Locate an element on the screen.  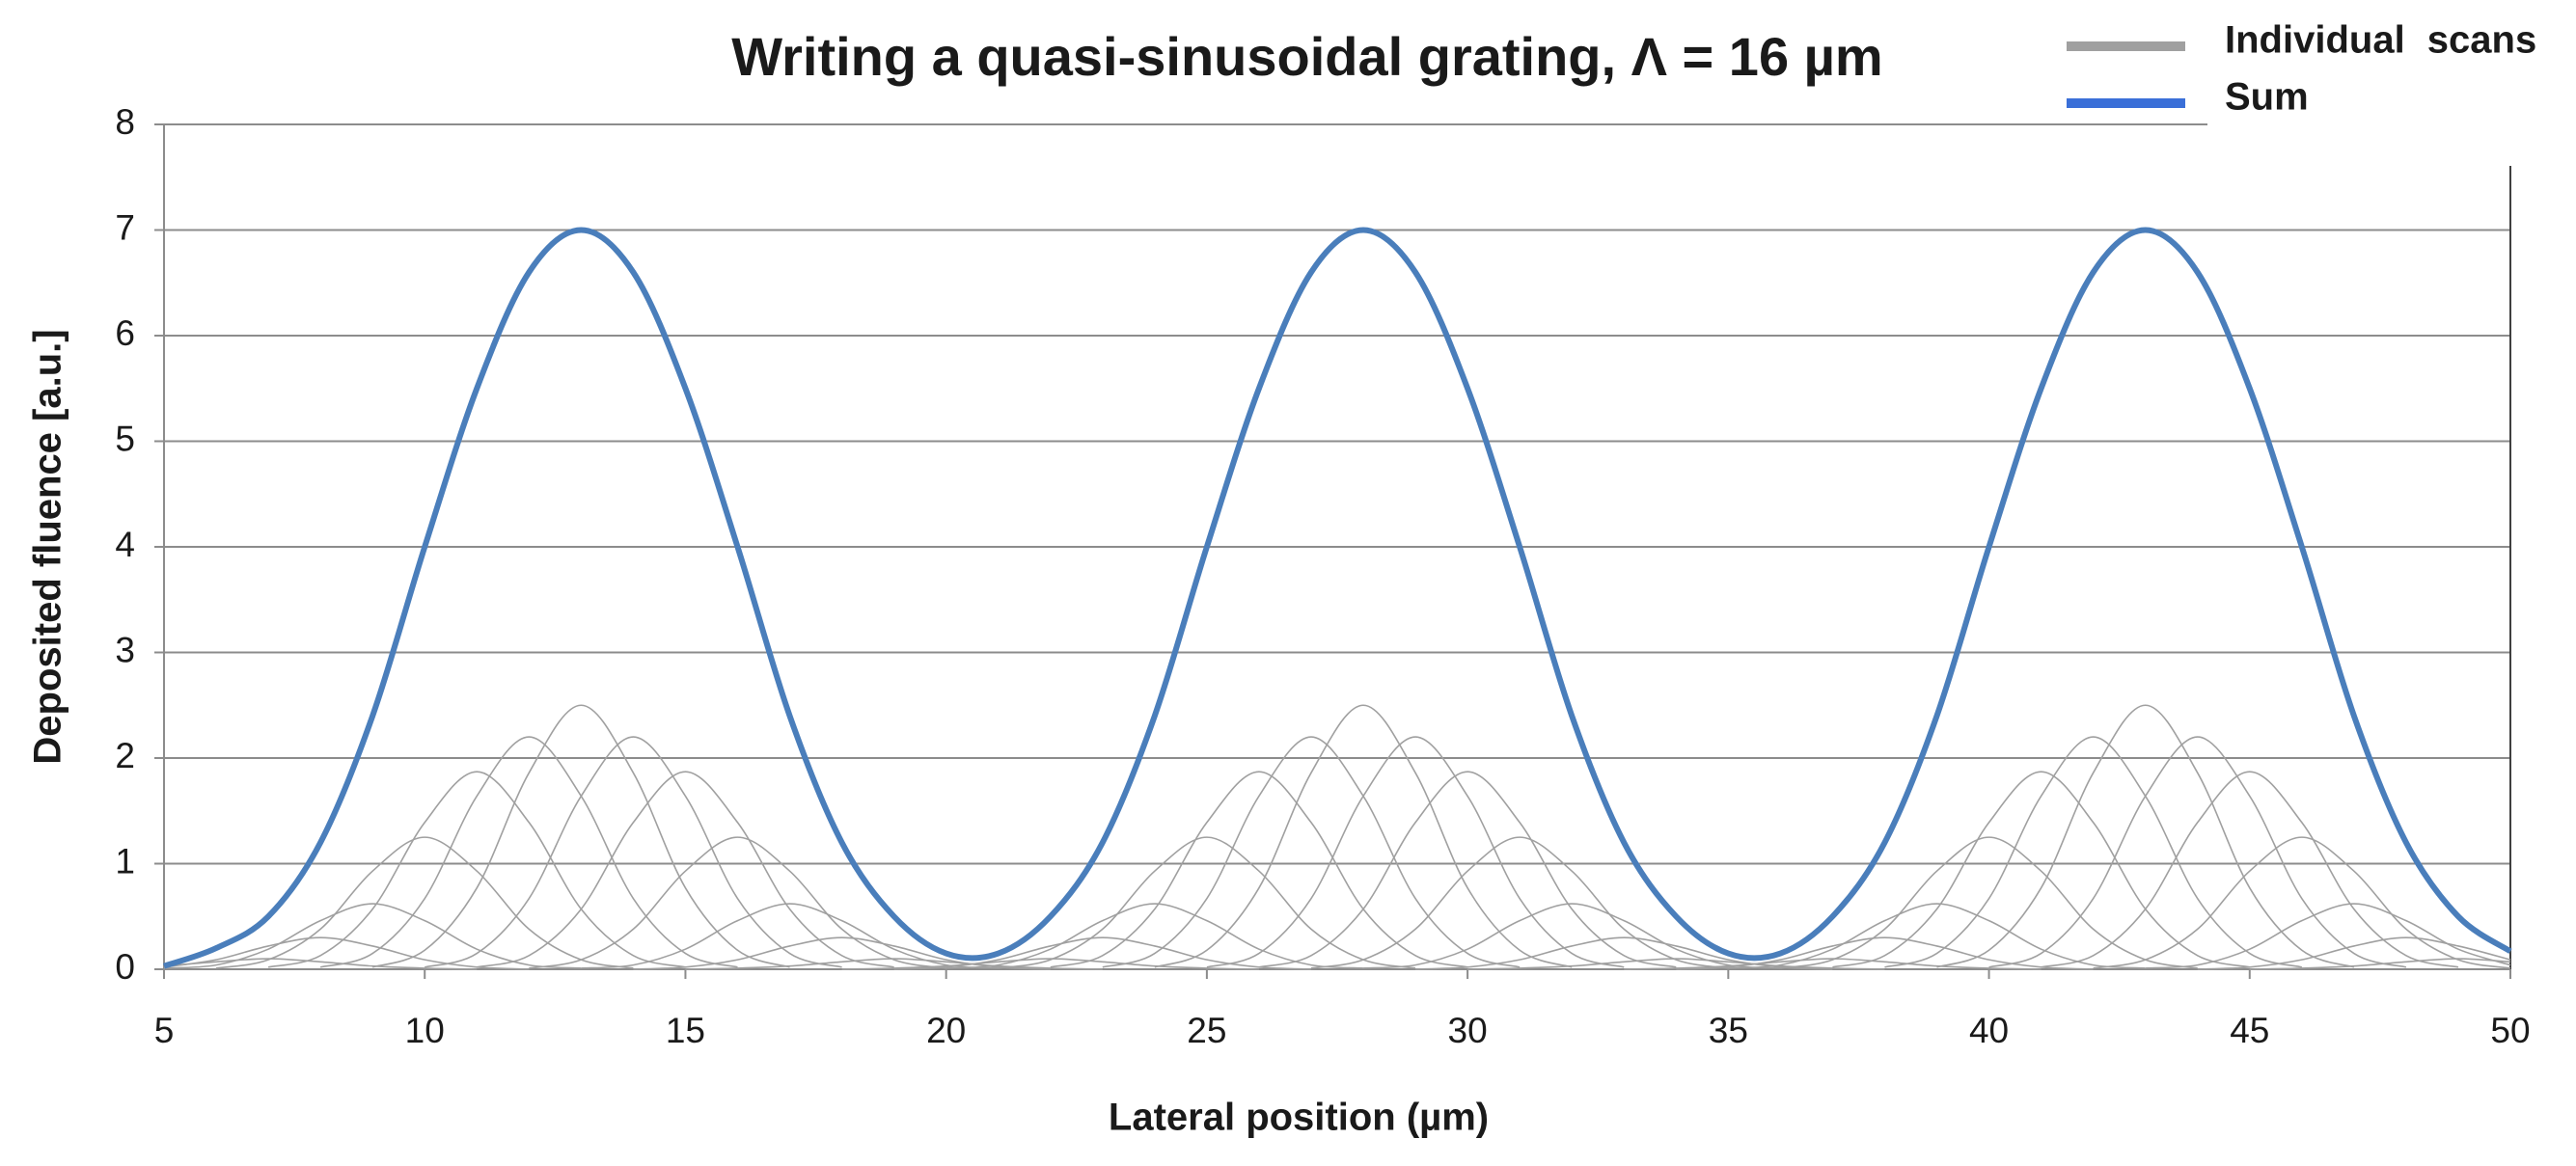
x-tick-label: 10 is located at coordinates (425, 1030).